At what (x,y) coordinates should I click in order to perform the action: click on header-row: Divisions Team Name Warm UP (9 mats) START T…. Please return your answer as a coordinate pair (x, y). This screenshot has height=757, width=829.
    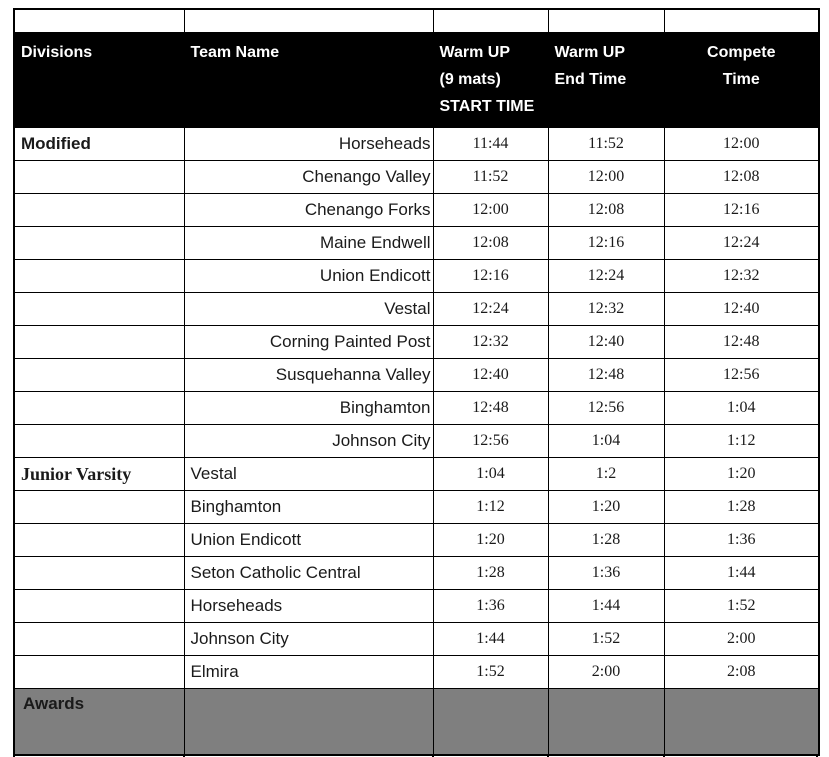
    Looking at the image, I should click on (416, 80).